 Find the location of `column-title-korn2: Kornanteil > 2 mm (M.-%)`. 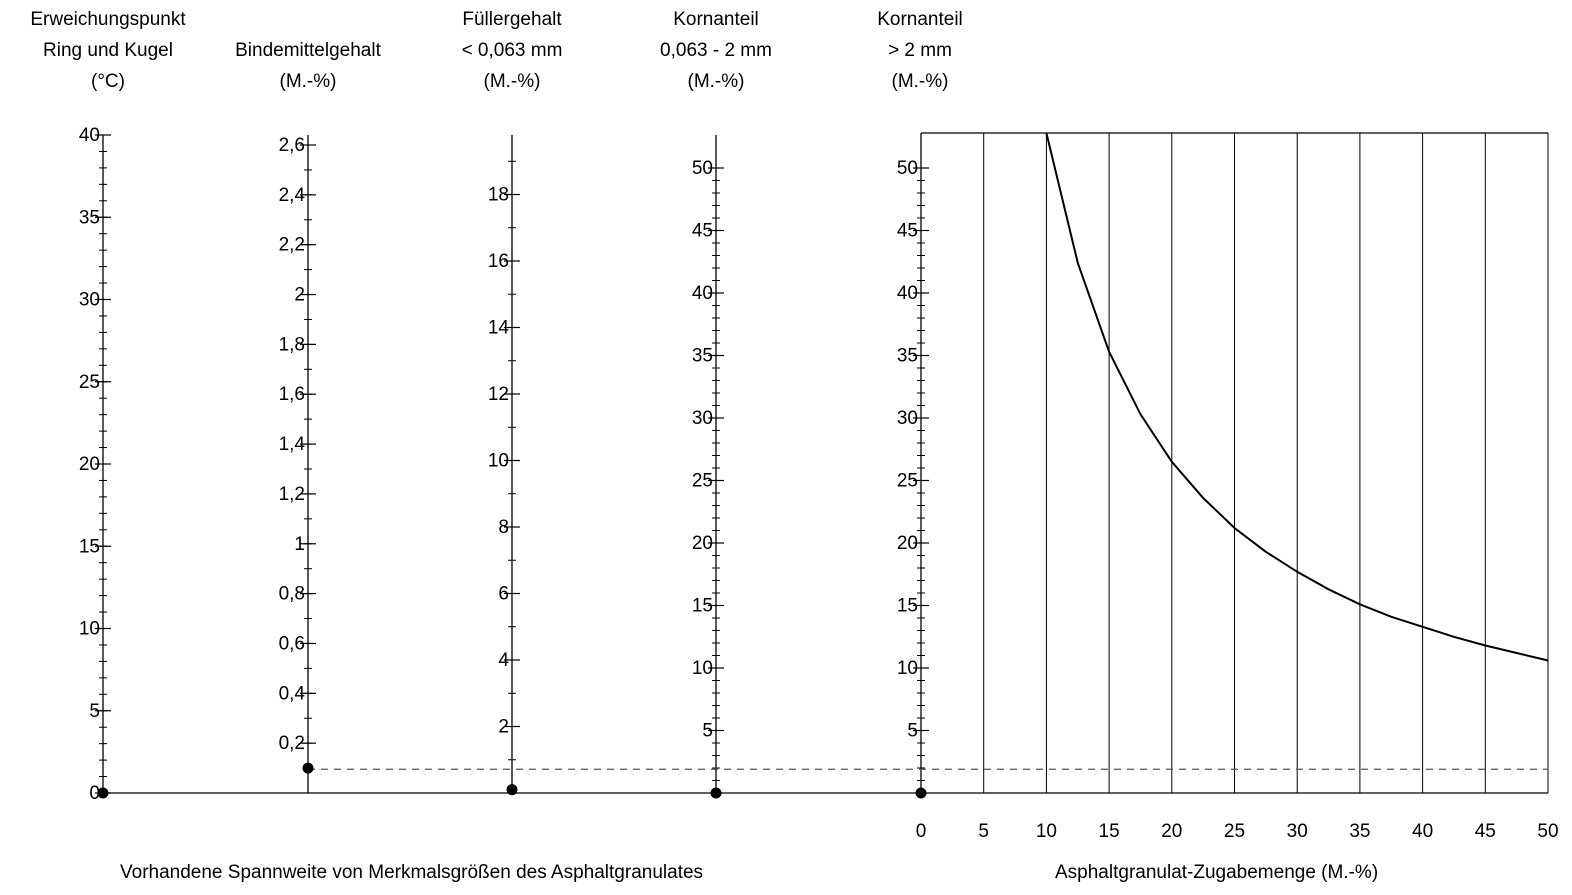

column-title-korn2: Kornanteil > 2 mm (M.-%) is located at coordinates (920, 50).